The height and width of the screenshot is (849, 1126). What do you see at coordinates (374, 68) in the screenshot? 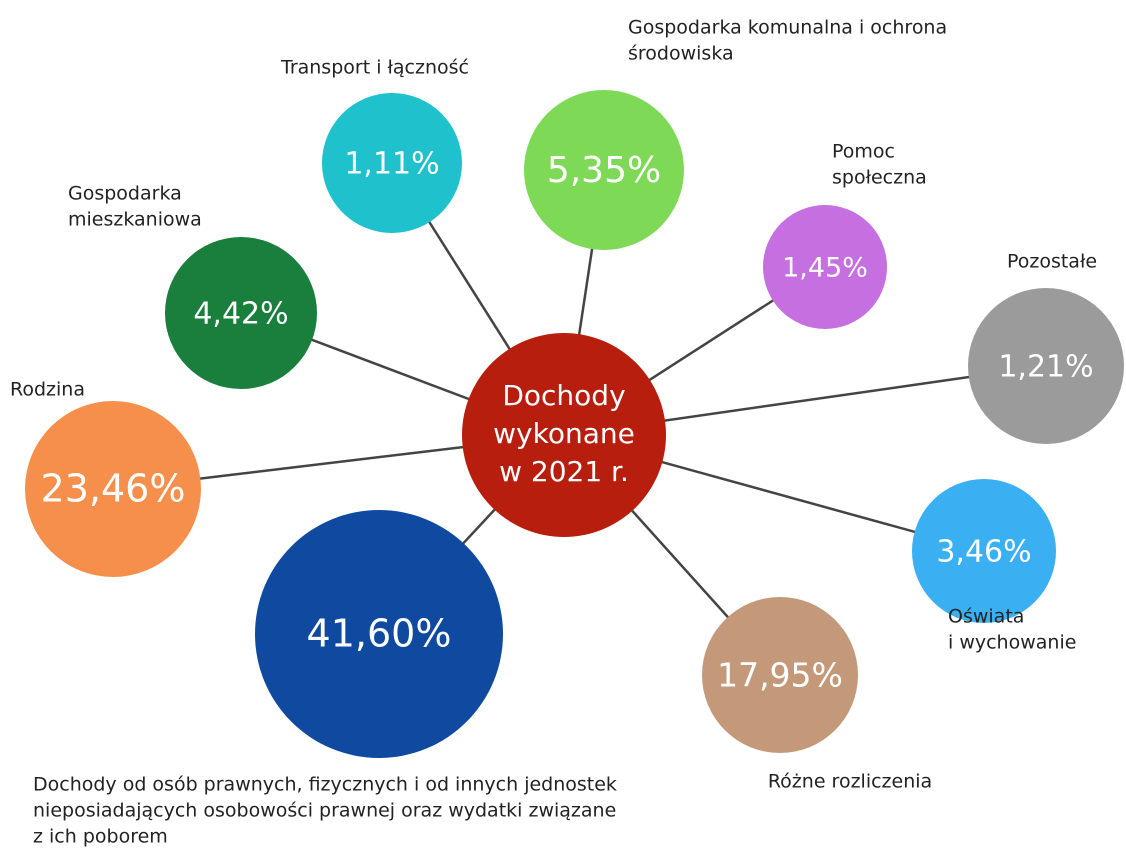
I see `node-label: Transport i łączność` at bounding box center [374, 68].